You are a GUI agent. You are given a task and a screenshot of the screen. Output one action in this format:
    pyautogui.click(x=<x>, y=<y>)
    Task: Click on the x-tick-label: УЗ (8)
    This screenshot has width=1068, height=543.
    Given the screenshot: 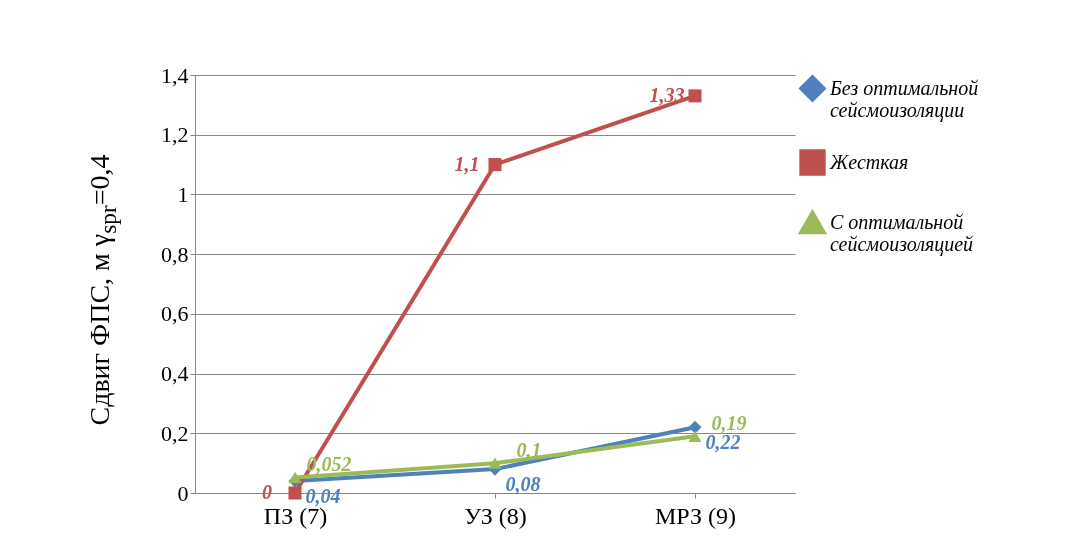 What is the action you would take?
    pyautogui.click(x=495, y=515)
    